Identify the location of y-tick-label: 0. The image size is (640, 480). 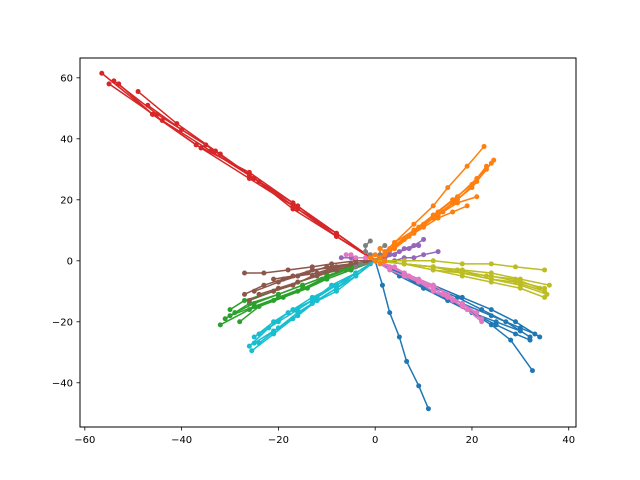
(70, 261).